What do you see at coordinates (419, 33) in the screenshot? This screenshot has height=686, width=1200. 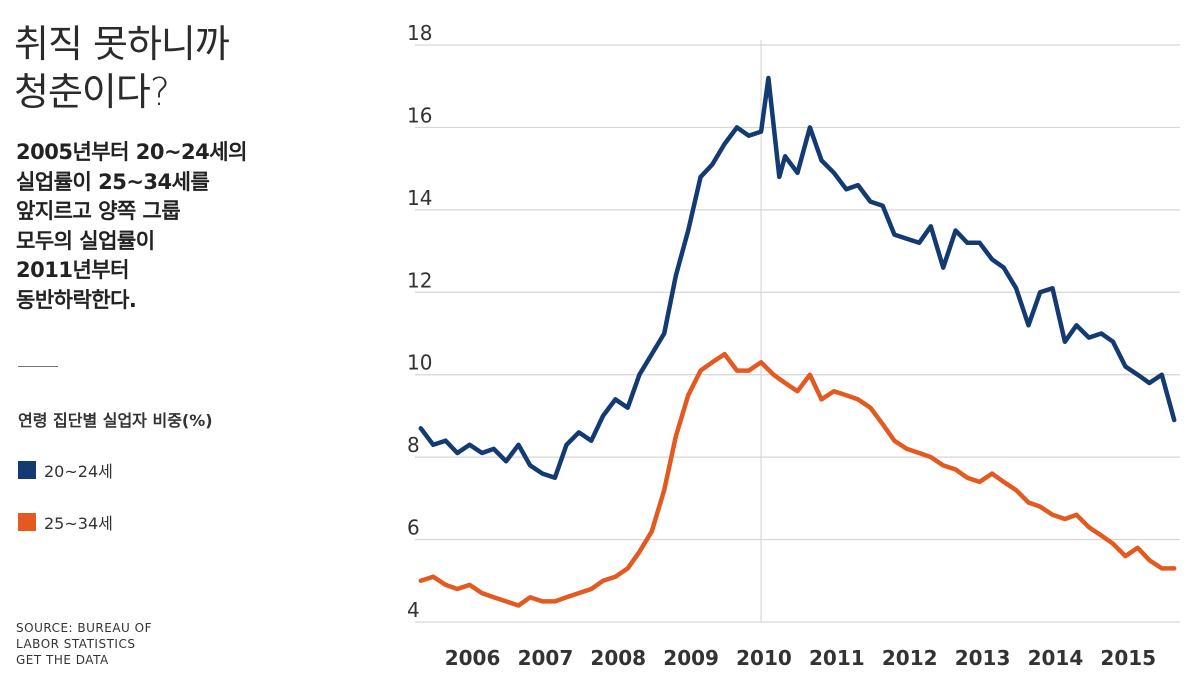 I see `y-tick-label: 18` at bounding box center [419, 33].